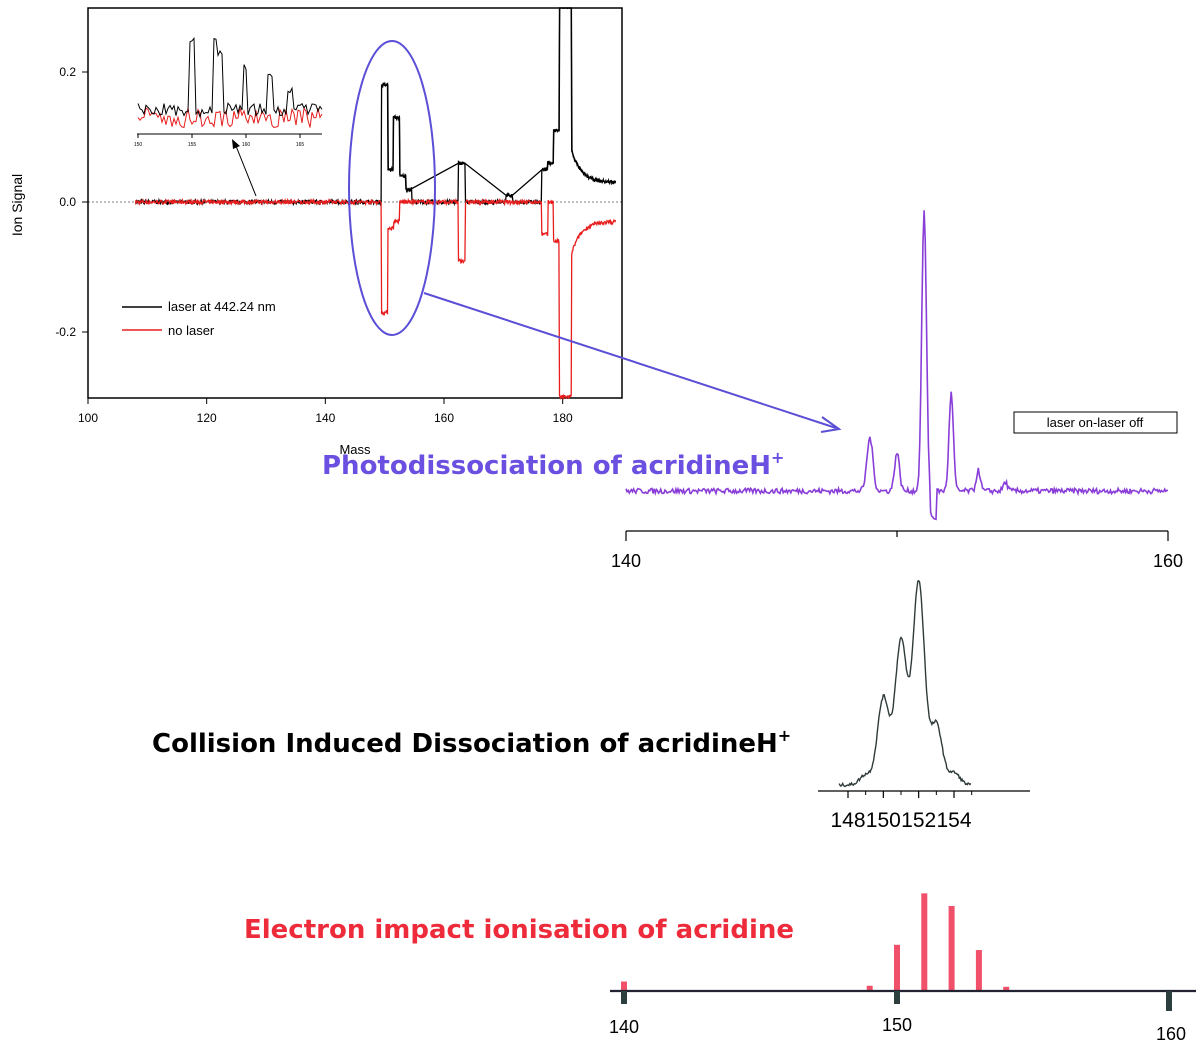 This screenshot has height=1045, width=1200. I want to click on inset-tick-label: 165, so click(300, 145).